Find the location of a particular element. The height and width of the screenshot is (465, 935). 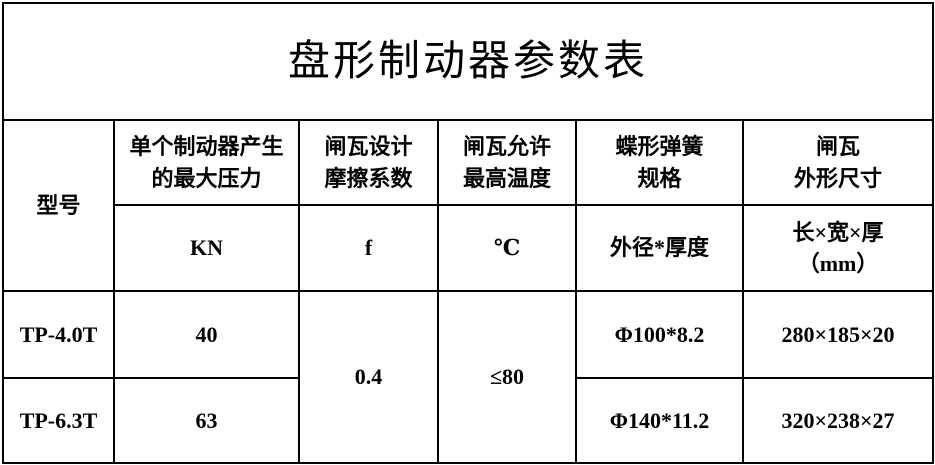

cell-max-pressure: 40 is located at coordinates (206, 334).